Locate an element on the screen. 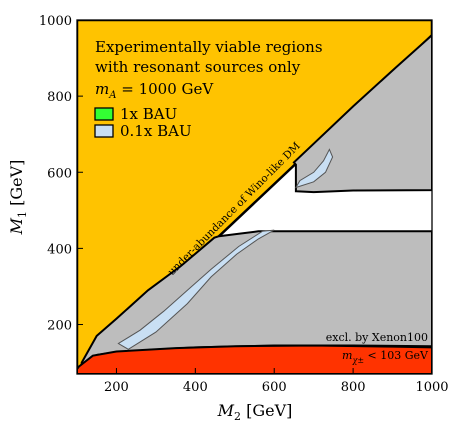 The height and width of the screenshot is (429, 457). xenon-annotation: excl. by Xenon100 is located at coordinates (377, 337).